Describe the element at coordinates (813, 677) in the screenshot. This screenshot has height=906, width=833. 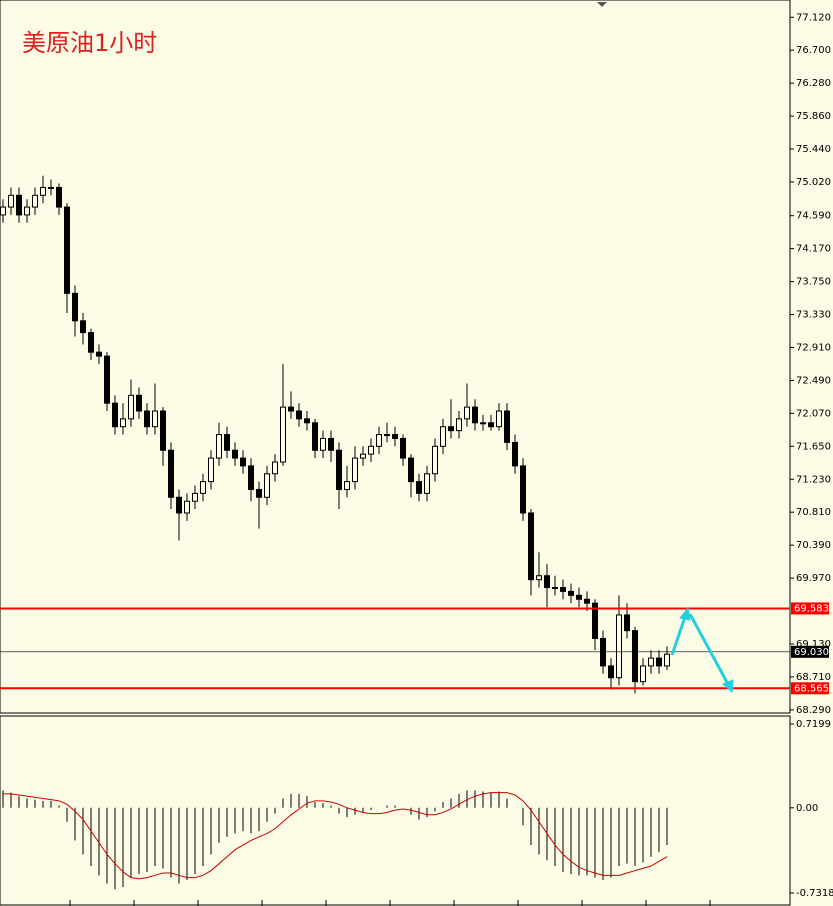
I see `y-tick-label: 68.710` at that location.